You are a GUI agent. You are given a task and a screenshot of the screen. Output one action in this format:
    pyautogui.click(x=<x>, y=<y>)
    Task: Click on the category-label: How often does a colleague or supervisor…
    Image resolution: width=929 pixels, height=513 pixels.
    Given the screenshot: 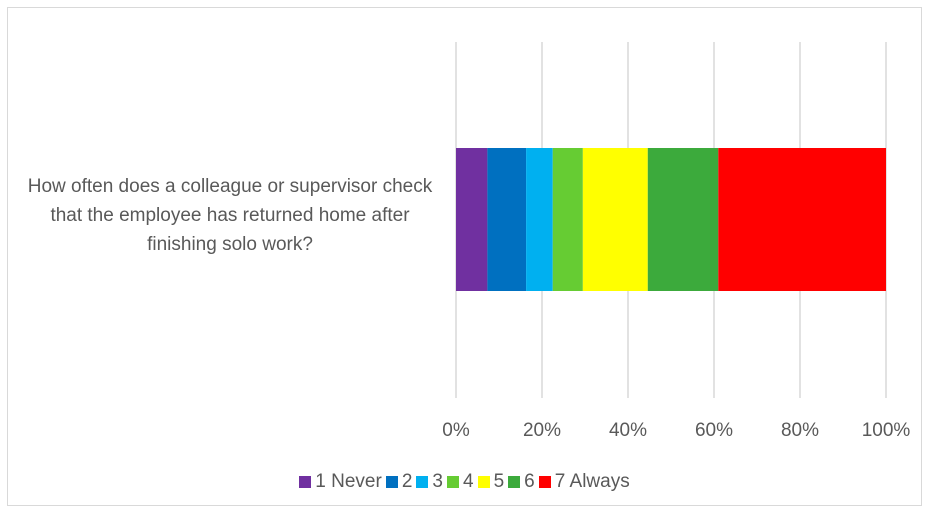 What is the action you would take?
    pyautogui.click(x=230, y=215)
    